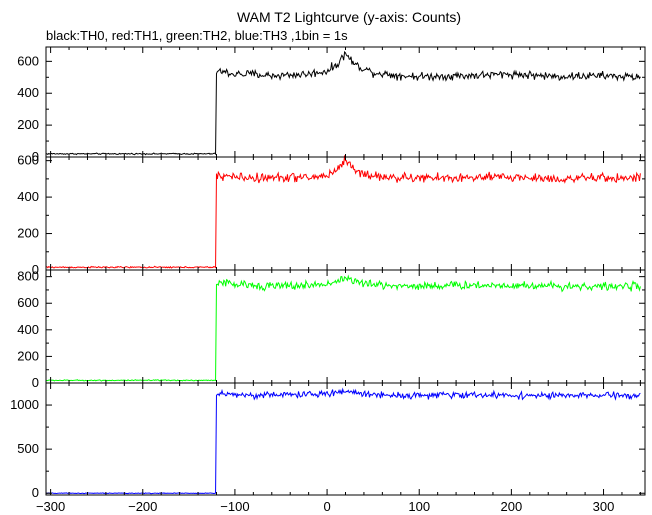  I want to click on x-tick-label: 100, so click(419, 506).